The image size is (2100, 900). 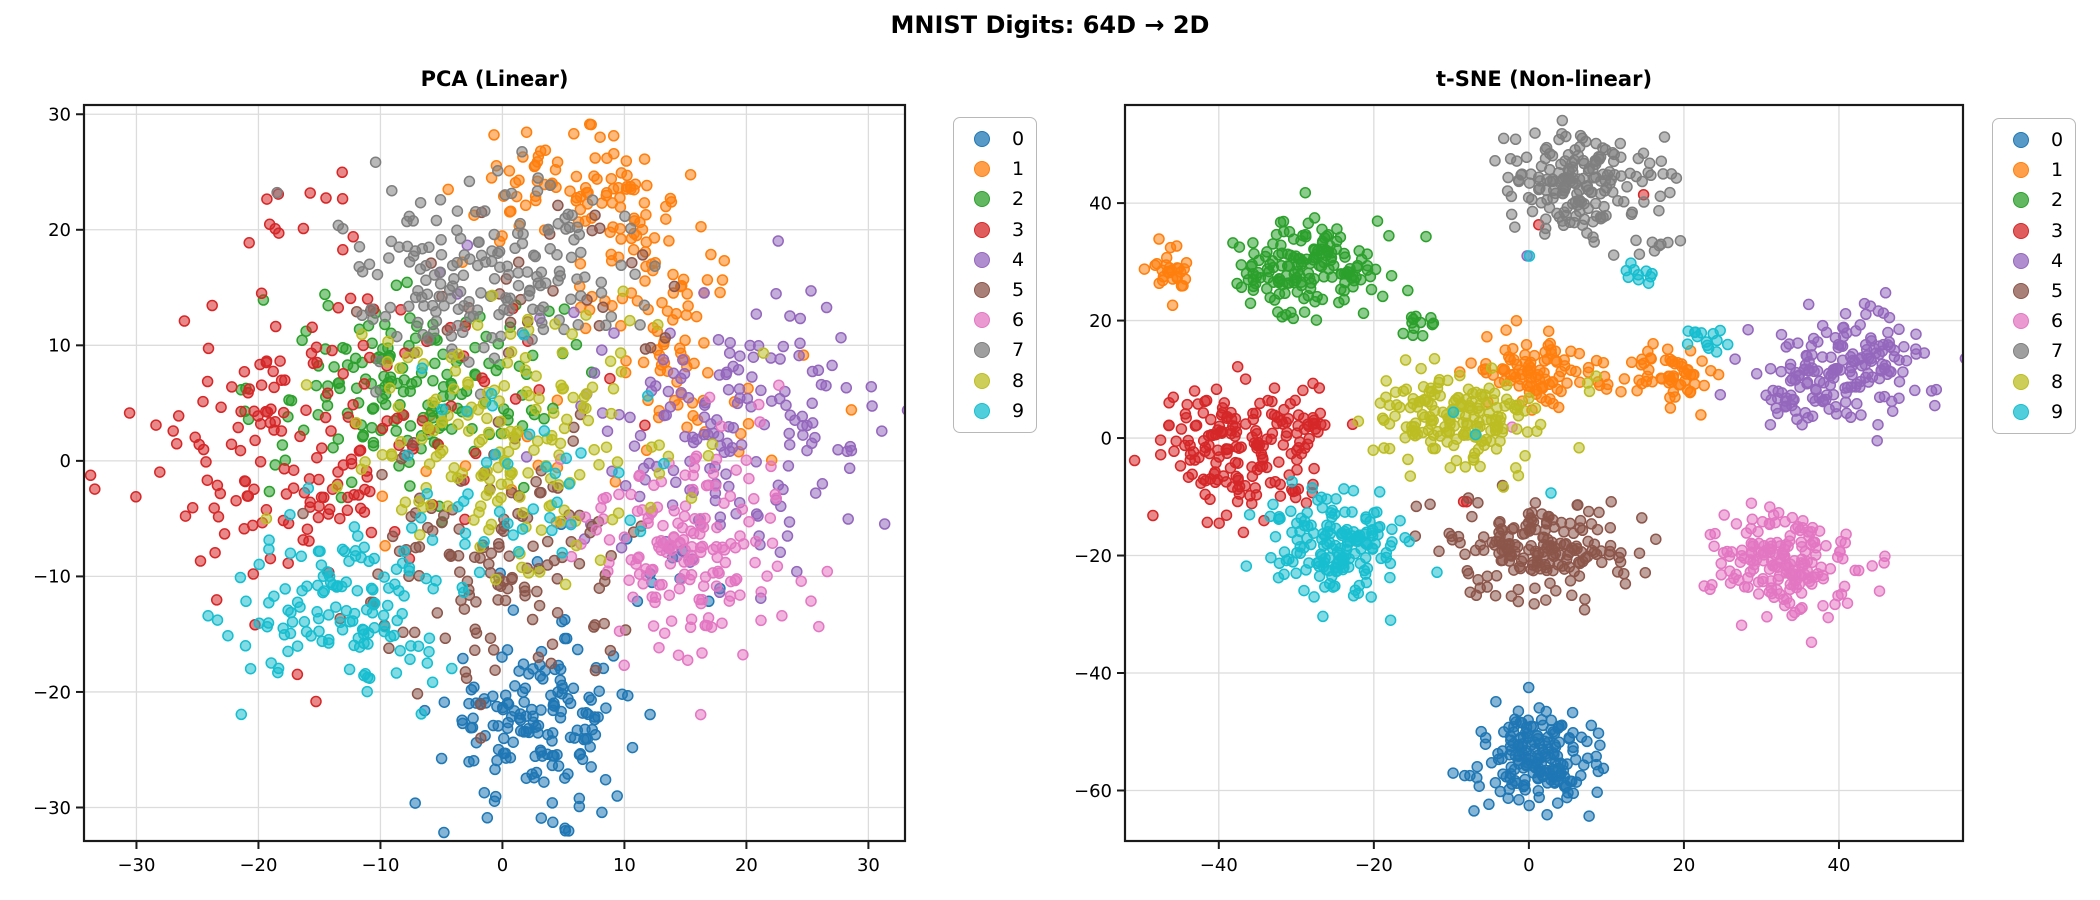 I want to click on tsne-legend: 0 1 2 3 4 5 6 7 8 9, so click(x=2034, y=276).